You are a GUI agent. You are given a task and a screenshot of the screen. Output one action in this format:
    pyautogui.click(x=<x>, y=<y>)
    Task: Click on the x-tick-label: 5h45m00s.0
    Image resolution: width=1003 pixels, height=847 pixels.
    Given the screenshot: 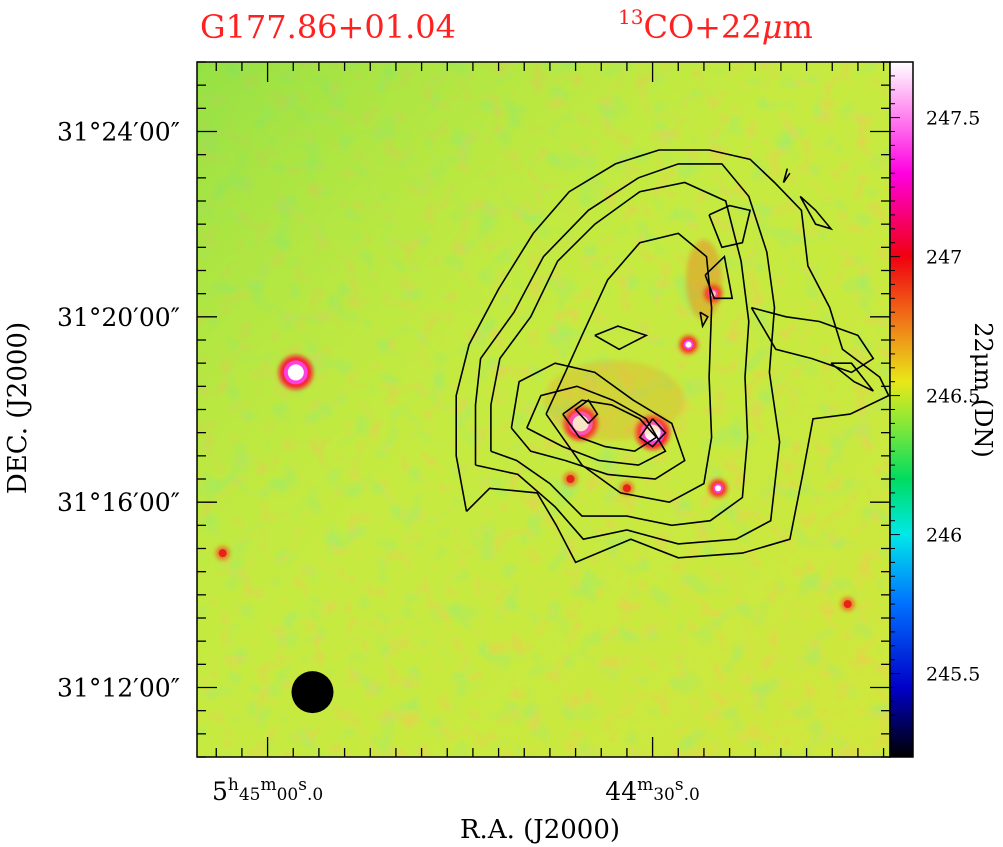 What is the action you would take?
    pyautogui.click(x=267, y=790)
    